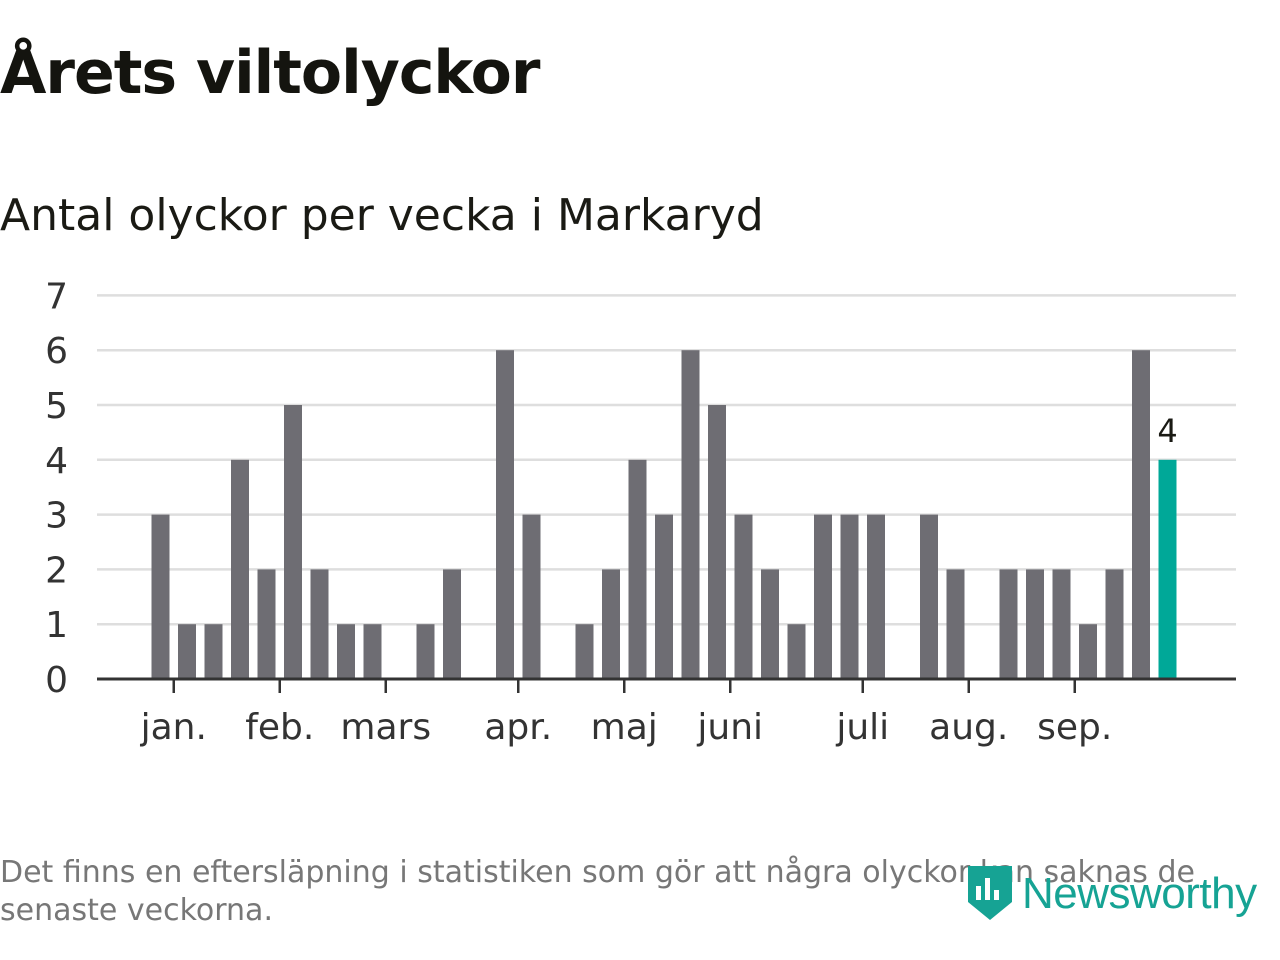  Describe the element at coordinates (56, 625) in the screenshot. I see `y-tick-label: 1` at that location.